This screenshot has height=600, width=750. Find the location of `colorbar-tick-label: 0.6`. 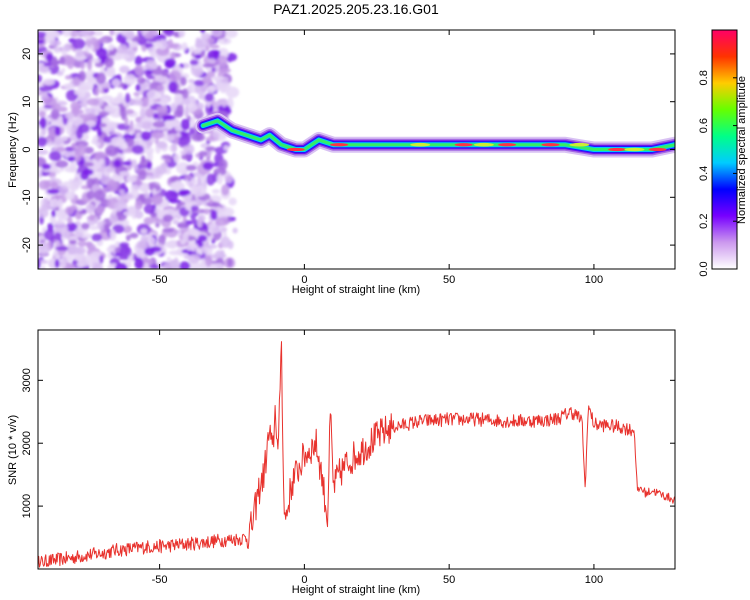

colorbar-tick-label: 0.6 is located at coordinates (704, 125).